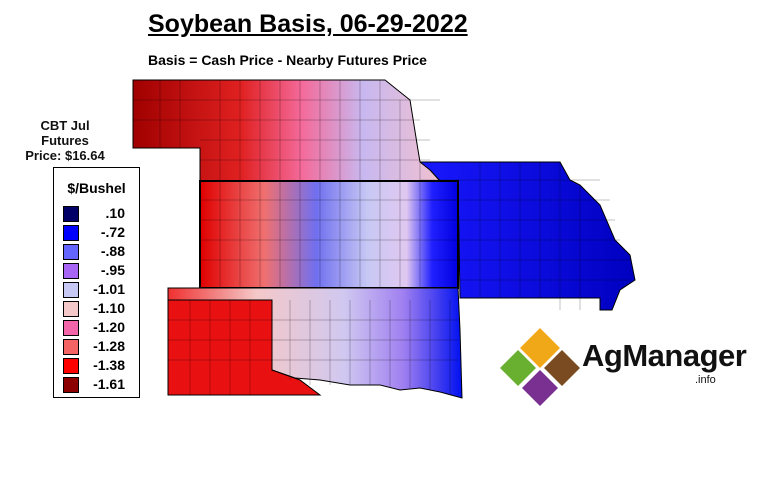 The height and width of the screenshot is (481, 779). What do you see at coordinates (109, 365) in the screenshot?
I see `legend-value: -1.38` at bounding box center [109, 365].